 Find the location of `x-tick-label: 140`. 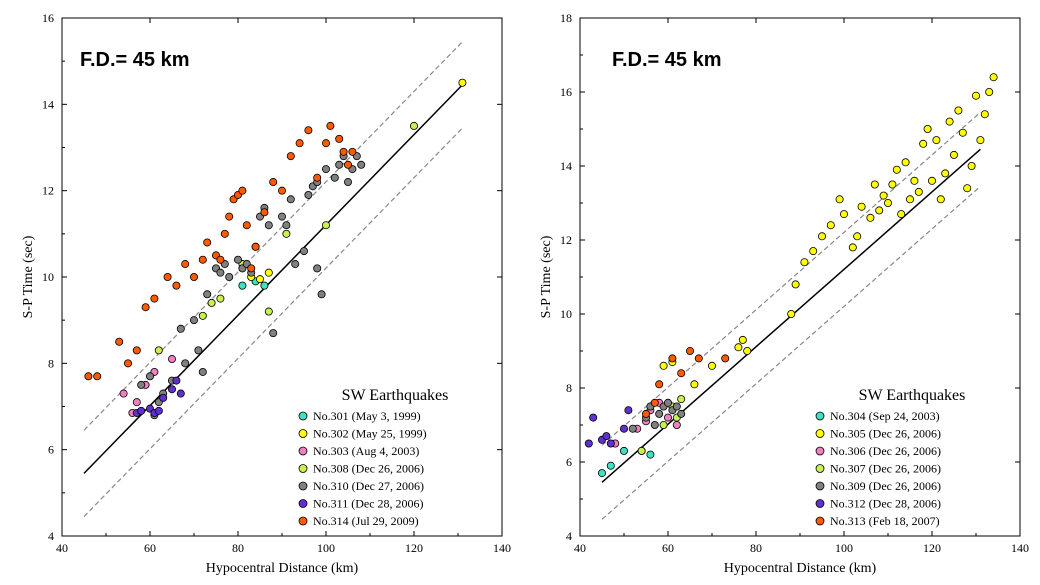

x-tick-label: 140 is located at coordinates (1020, 548).